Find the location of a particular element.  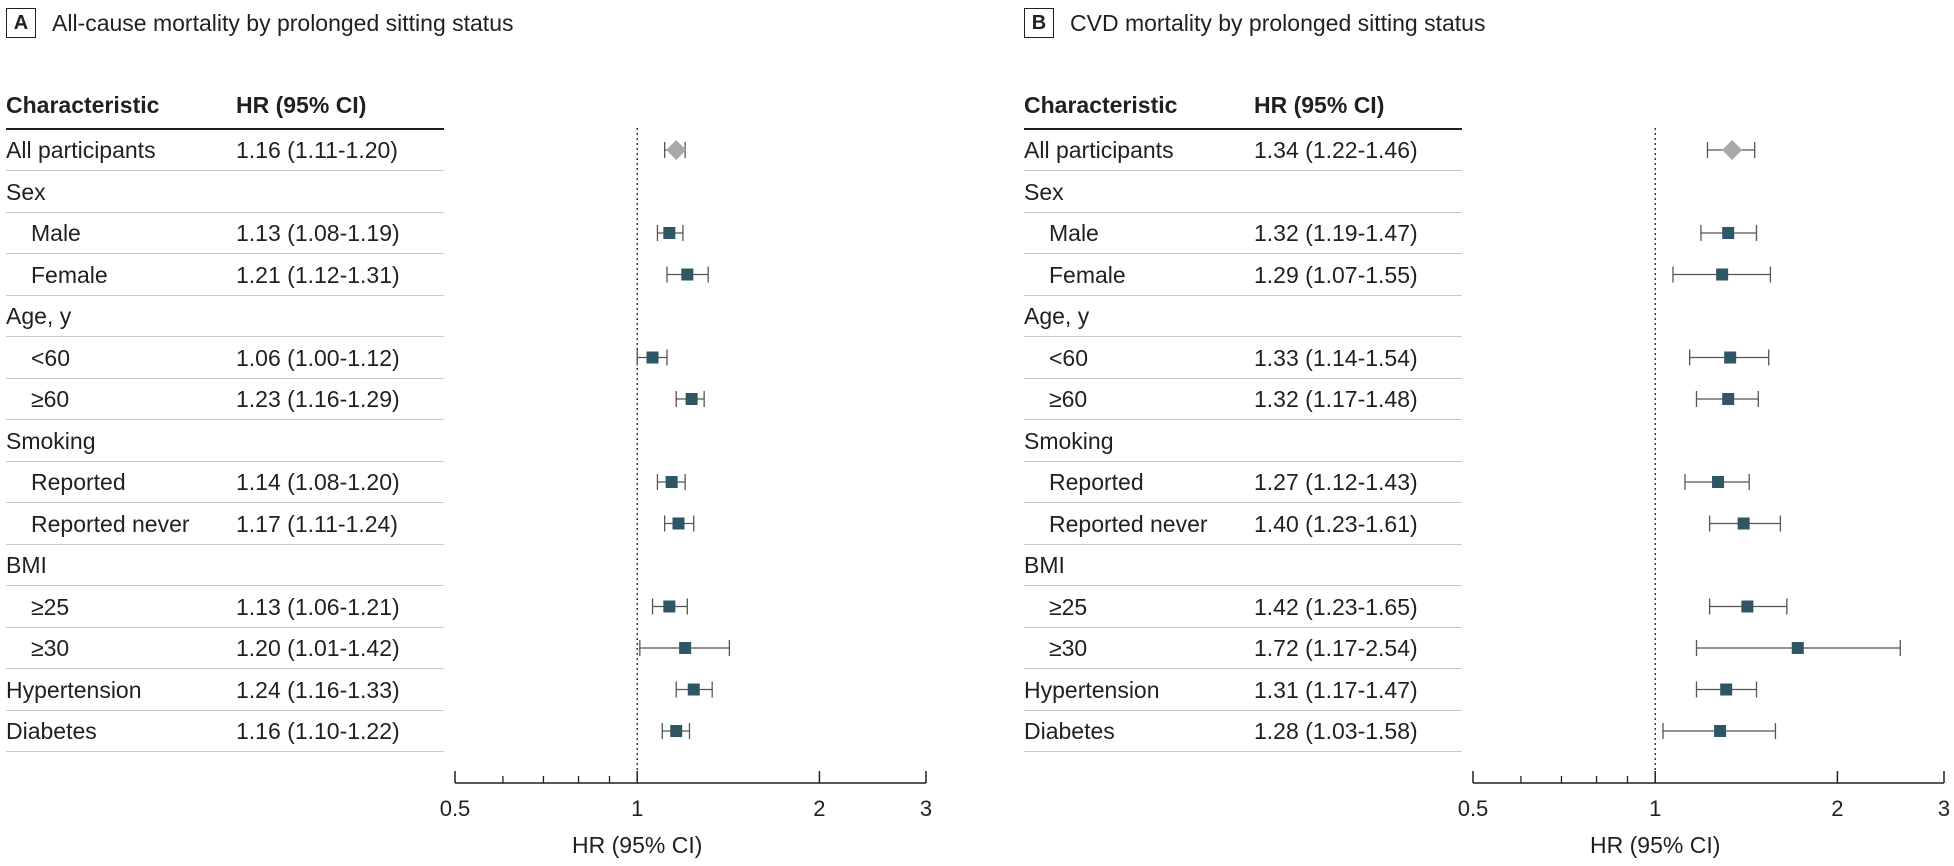

column-header-characteristic: Characteristic is located at coordinates (83, 105).